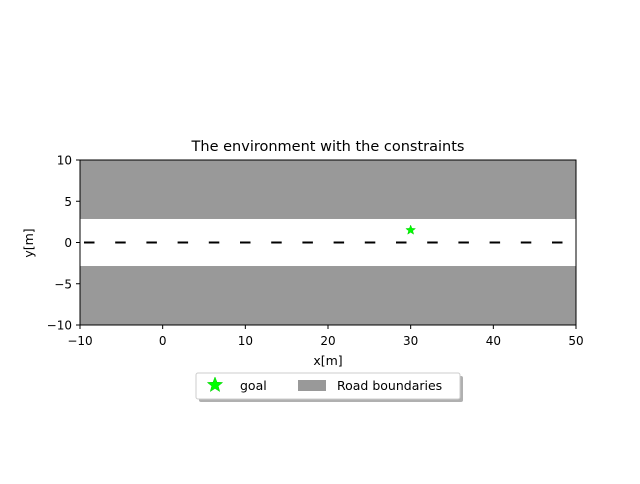  What do you see at coordinates (493, 341) in the screenshot?
I see `x-tick-label: 40` at bounding box center [493, 341].